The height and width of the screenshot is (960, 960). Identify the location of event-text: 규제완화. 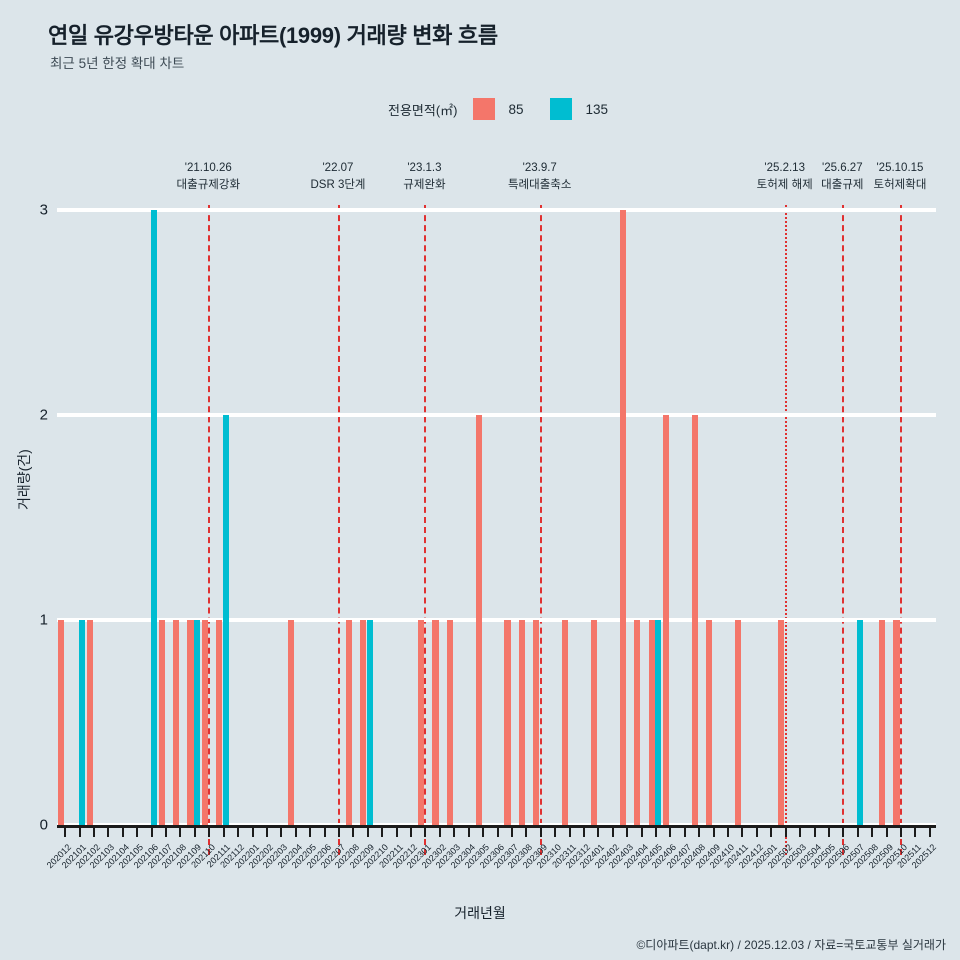
(424, 184).